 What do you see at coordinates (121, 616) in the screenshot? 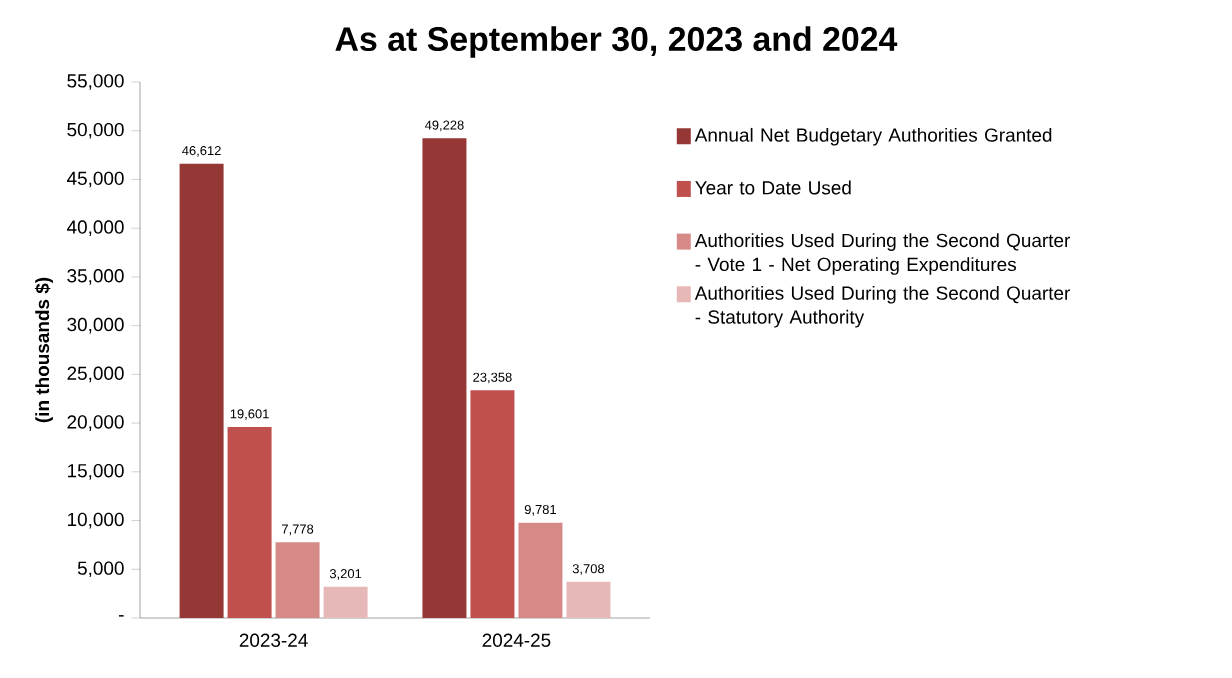
I see `y-tick-label: -` at bounding box center [121, 616].